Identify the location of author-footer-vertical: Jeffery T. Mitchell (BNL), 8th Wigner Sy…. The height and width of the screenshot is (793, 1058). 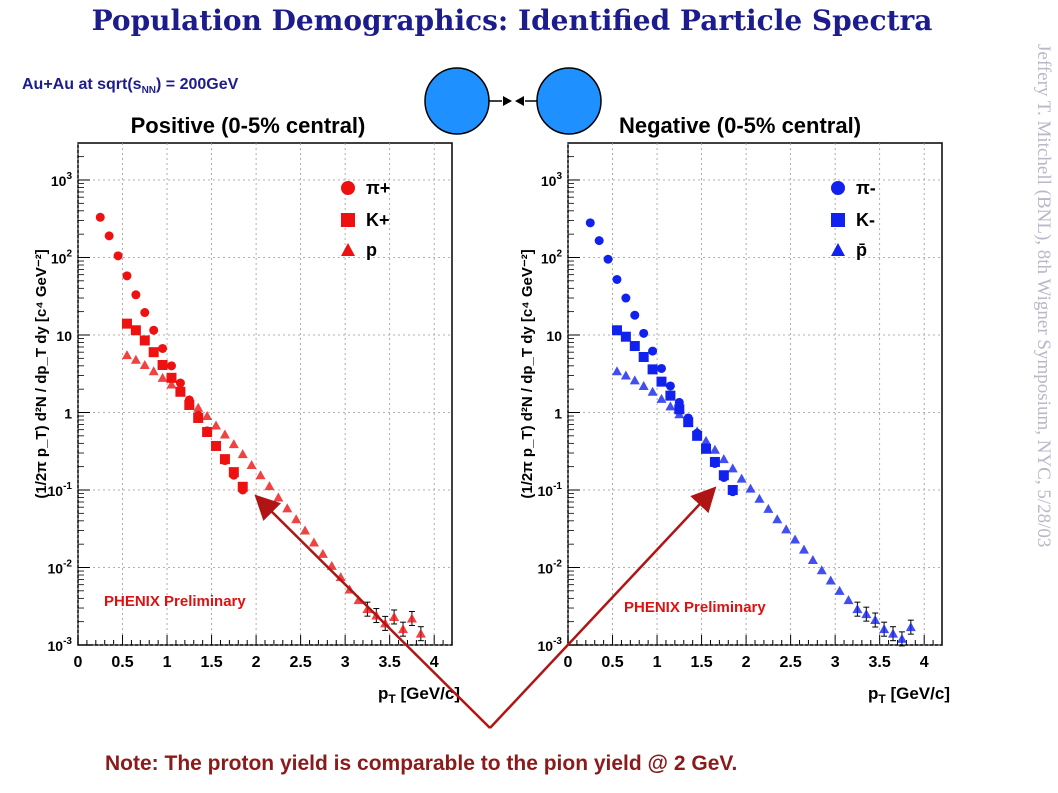
(1043, 296).